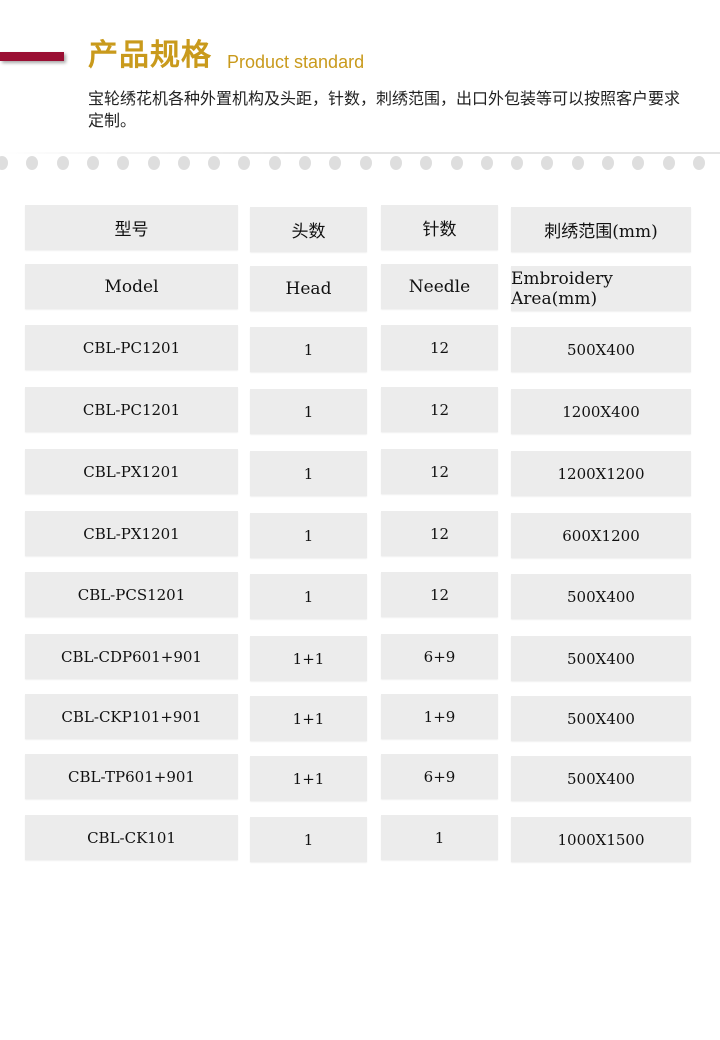 The image size is (720, 1040). What do you see at coordinates (439, 837) in the screenshot?
I see `cell-needle: 1` at bounding box center [439, 837].